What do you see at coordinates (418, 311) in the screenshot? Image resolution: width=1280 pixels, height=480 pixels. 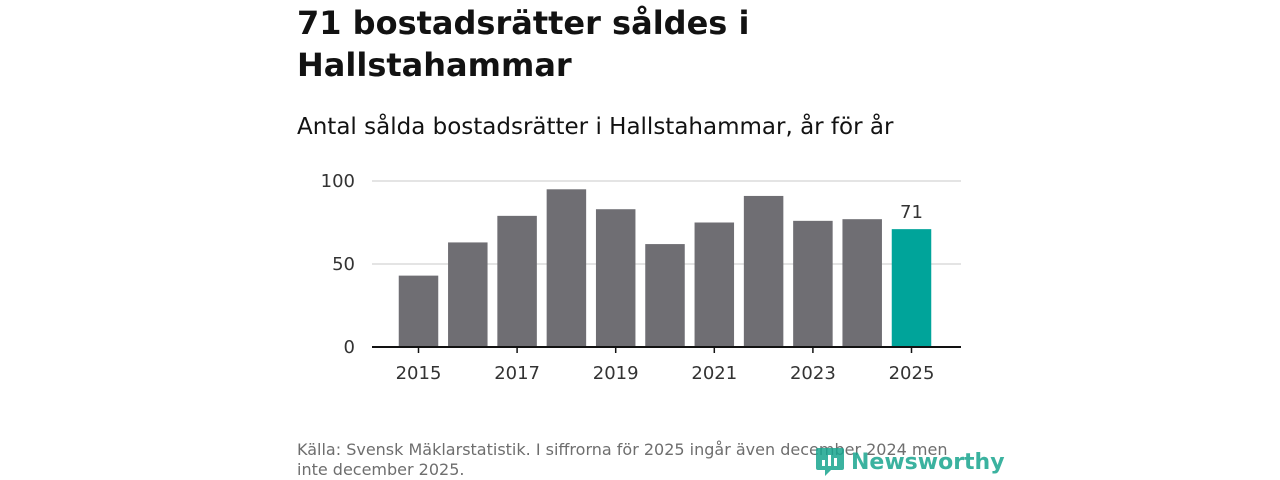 I see `bar-2015` at bounding box center [418, 311].